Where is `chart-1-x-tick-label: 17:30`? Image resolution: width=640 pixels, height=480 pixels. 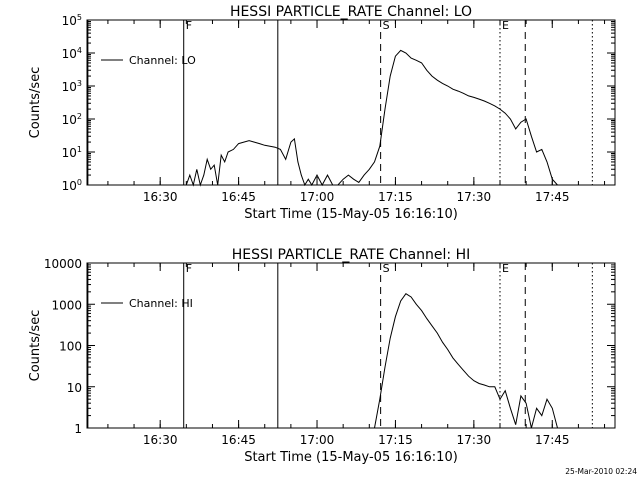
chart-1-x-tick-label: 17:30 is located at coordinates (474, 197).